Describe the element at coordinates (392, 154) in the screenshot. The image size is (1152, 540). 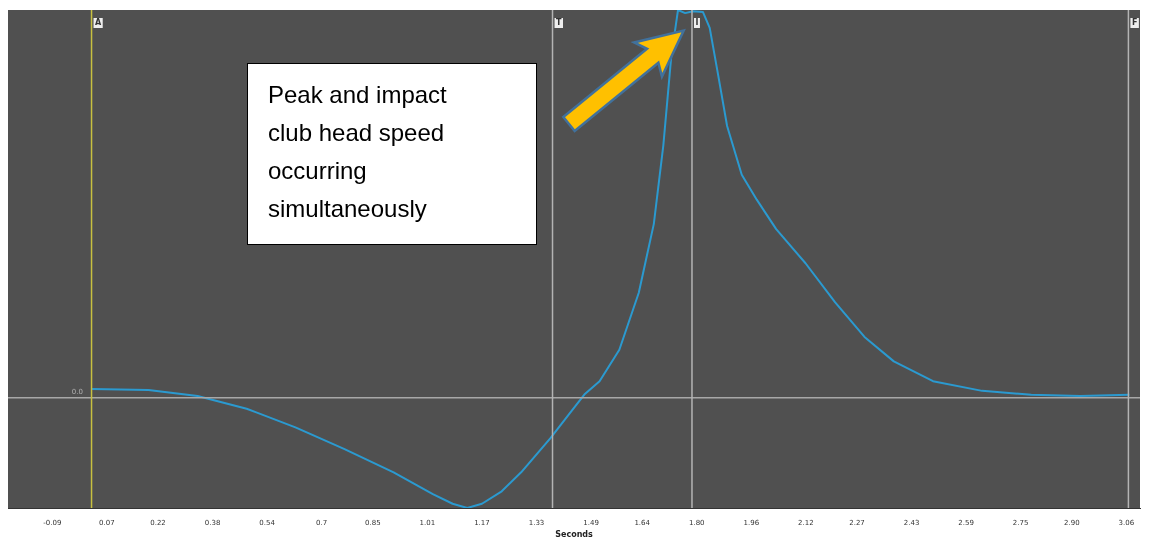
I see `callout-box: Peak and impact club head speed occurring simultaneously` at that location.